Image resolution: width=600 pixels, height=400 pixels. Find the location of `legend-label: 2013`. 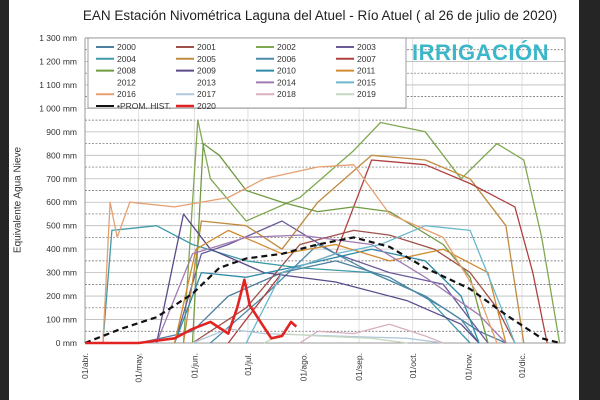

legend-label: 2013 is located at coordinates (206, 82).